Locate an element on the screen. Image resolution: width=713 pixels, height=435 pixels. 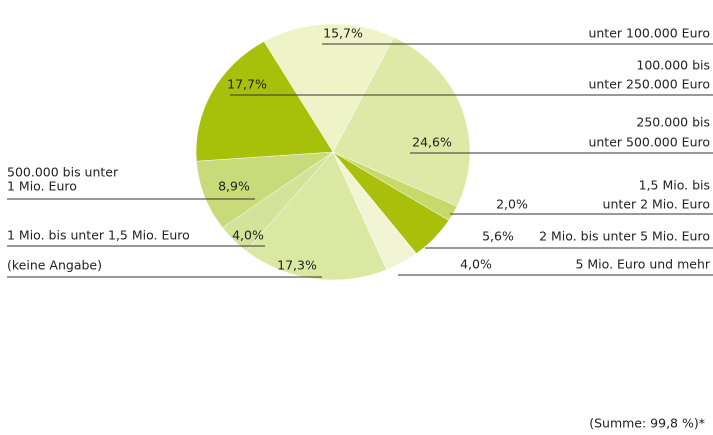
slice-name: 250.000 bis is located at coordinates (673, 122).